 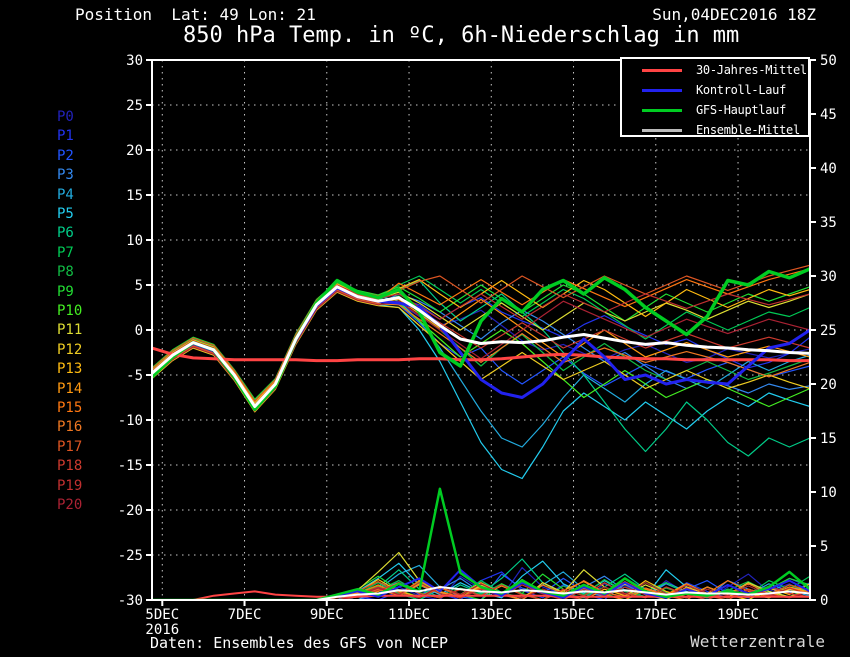 What do you see at coordinates (828, 277) in the screenshot?
I see `right-axis-tick-label: 30` at bounding box center [828, 277].